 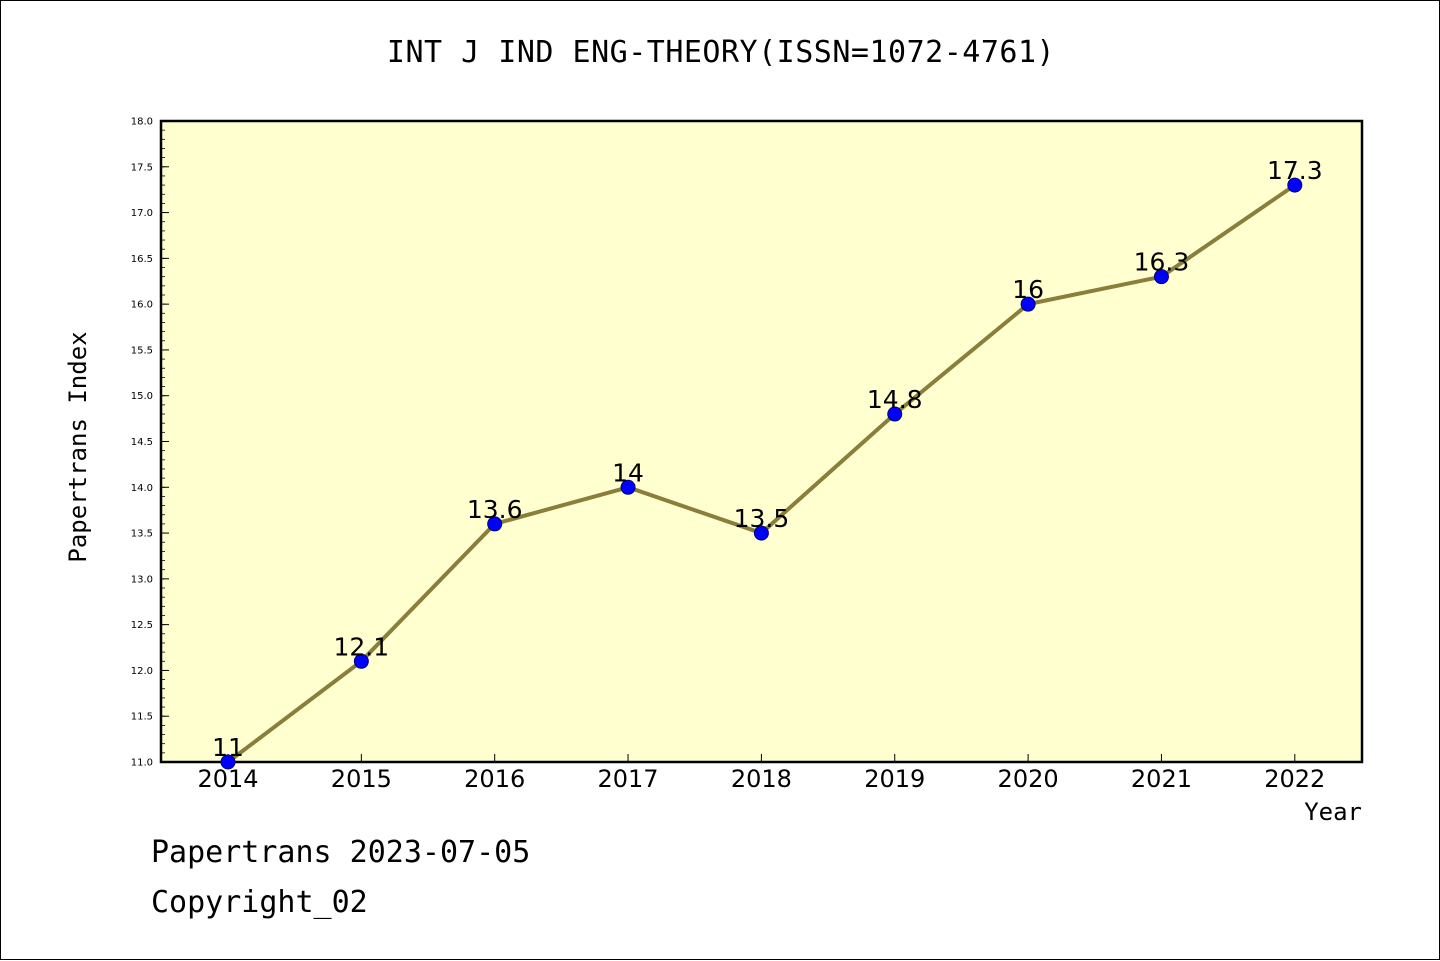 I want to click on x-tick-label: 2022, so click(x=1294, y=779).